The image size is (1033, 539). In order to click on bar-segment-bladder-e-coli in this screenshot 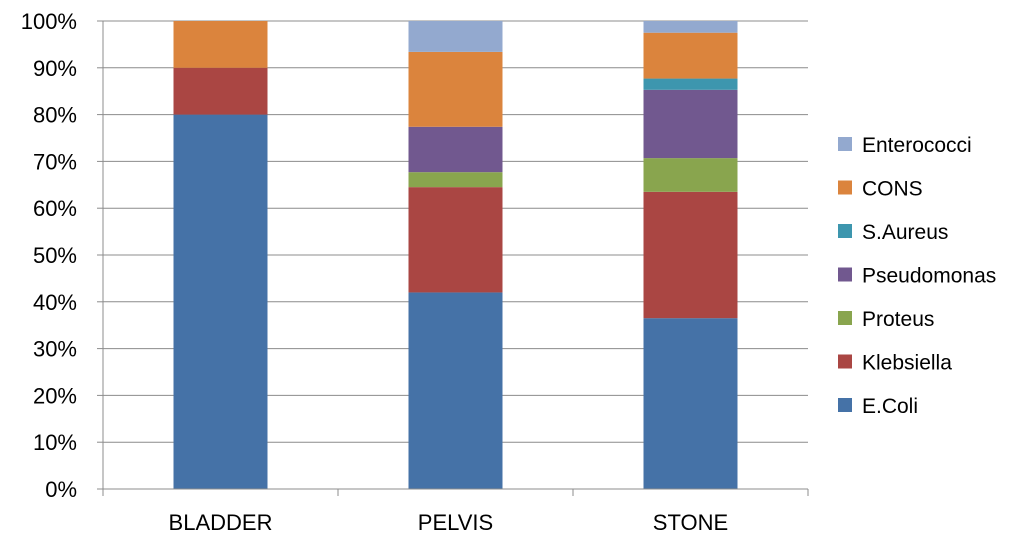, I will do `click(220, 301)`.